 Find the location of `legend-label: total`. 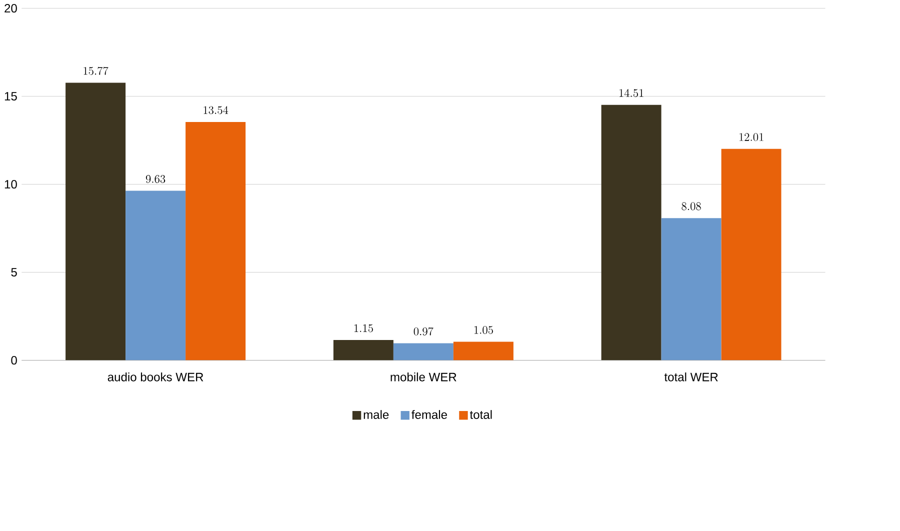

legend-label: total is located at coordinates (481, 414).